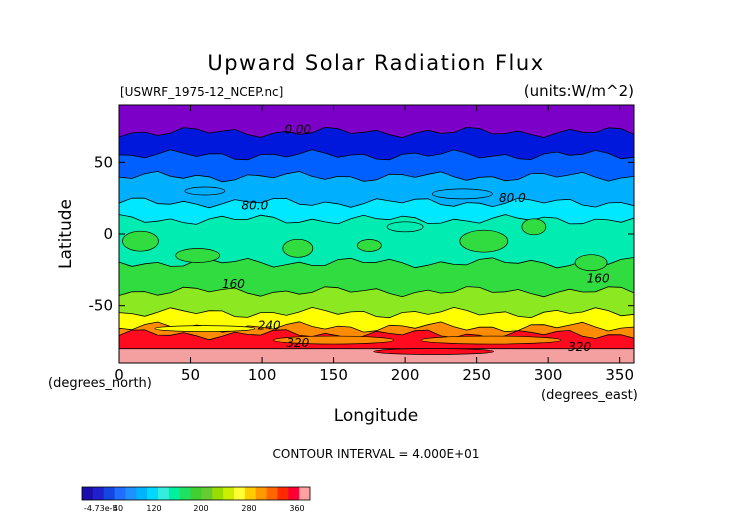 This screenshot has height=532, width=752. What do you see at coordinates (296, 508) in the screenshot?
I see `colorbar-label: 360` at bounding box center [296, 508].